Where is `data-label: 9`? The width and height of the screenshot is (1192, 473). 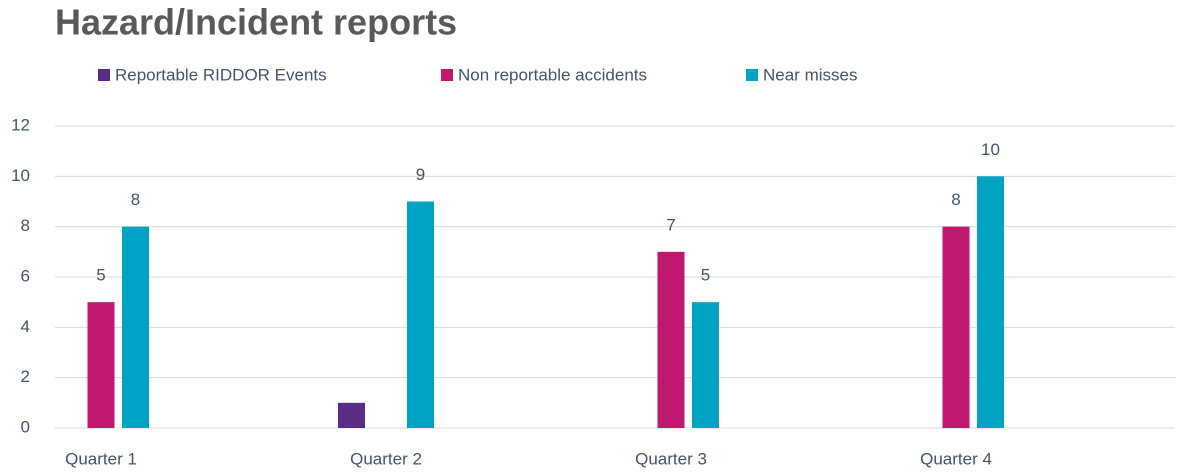 data-label: 9 is located at coordinates (420, 174).